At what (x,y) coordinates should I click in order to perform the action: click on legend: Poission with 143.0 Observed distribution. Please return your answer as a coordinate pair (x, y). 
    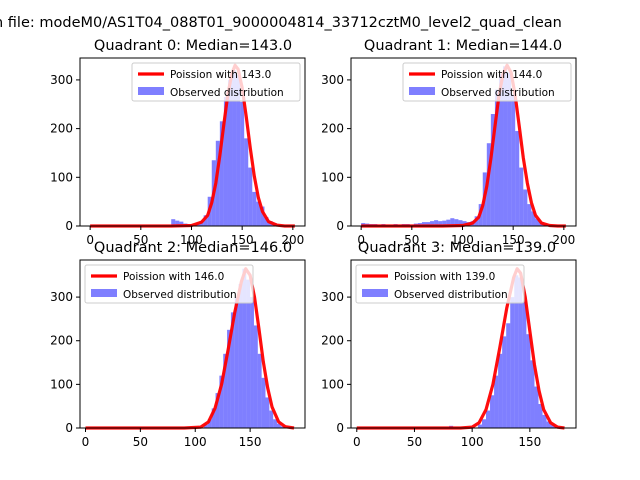
    Looking at the image, I should click on (216, 82).